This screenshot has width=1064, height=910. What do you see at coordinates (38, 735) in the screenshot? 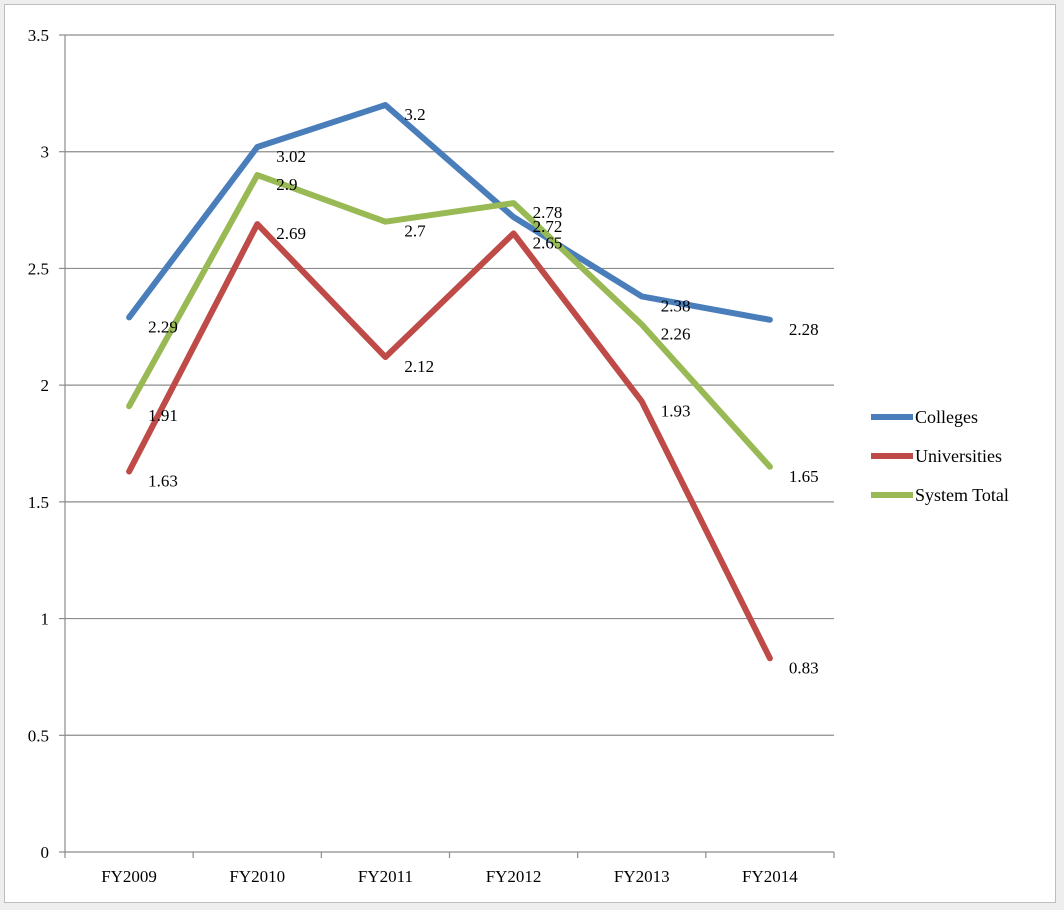
I see `y-tick-label: 0.5` at bounding box center [38, 735].